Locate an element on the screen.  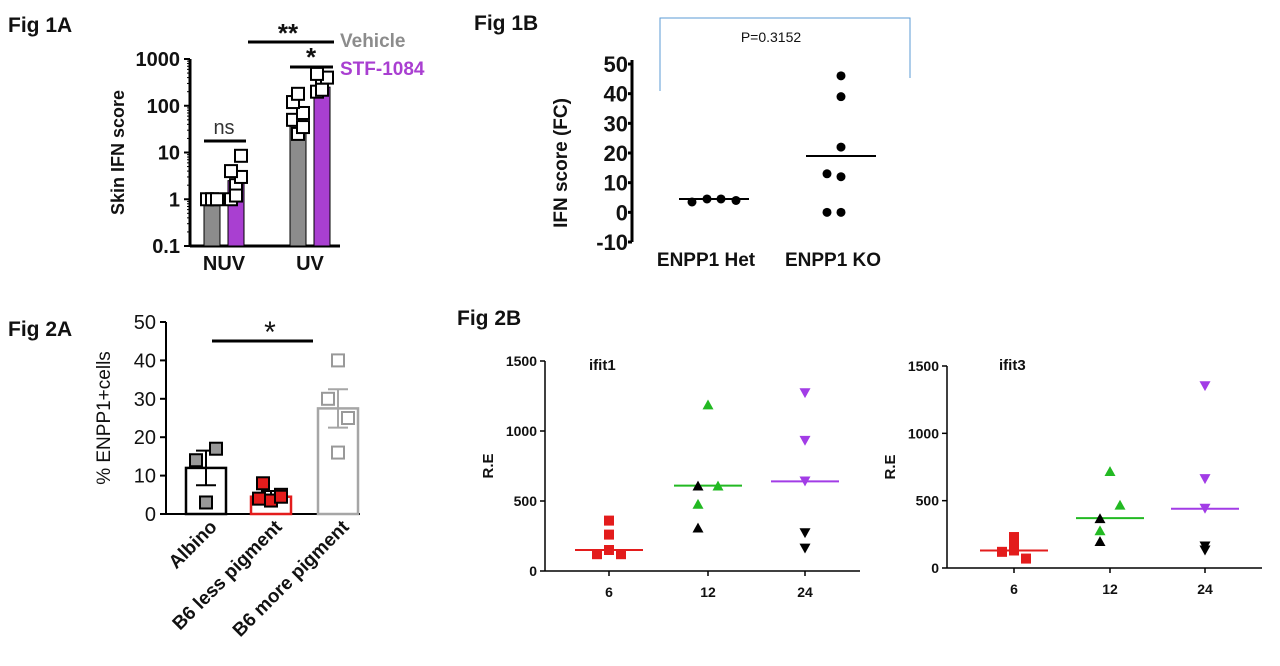
fig2a-x-tick-label: B6 more pigment is located at coordinates (291, 578).